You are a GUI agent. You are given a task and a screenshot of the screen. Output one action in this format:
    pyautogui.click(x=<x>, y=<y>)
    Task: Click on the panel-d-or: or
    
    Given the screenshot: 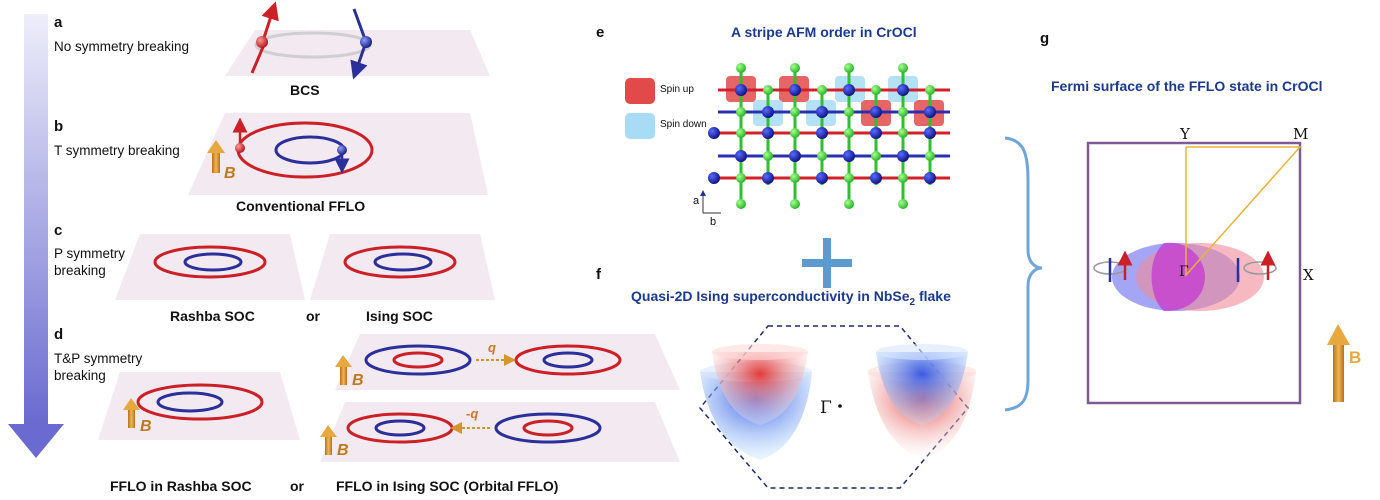 What is the action you would take?
    pyautogui.click(x=297, y=486)
    